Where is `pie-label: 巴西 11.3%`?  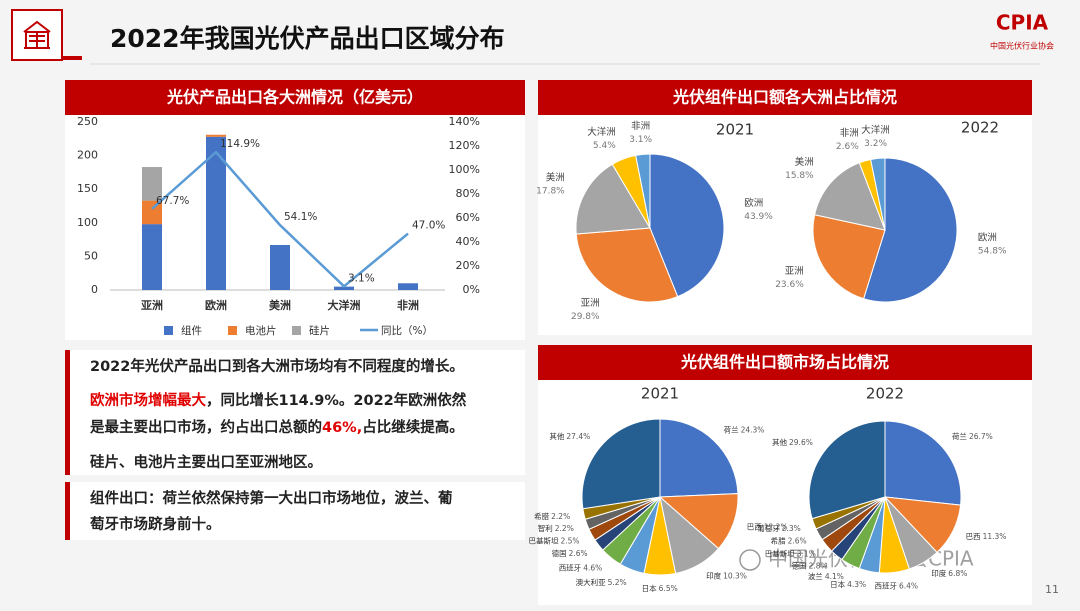 pie-label: 巴西 11.3% is located at coordinates (986, 536).